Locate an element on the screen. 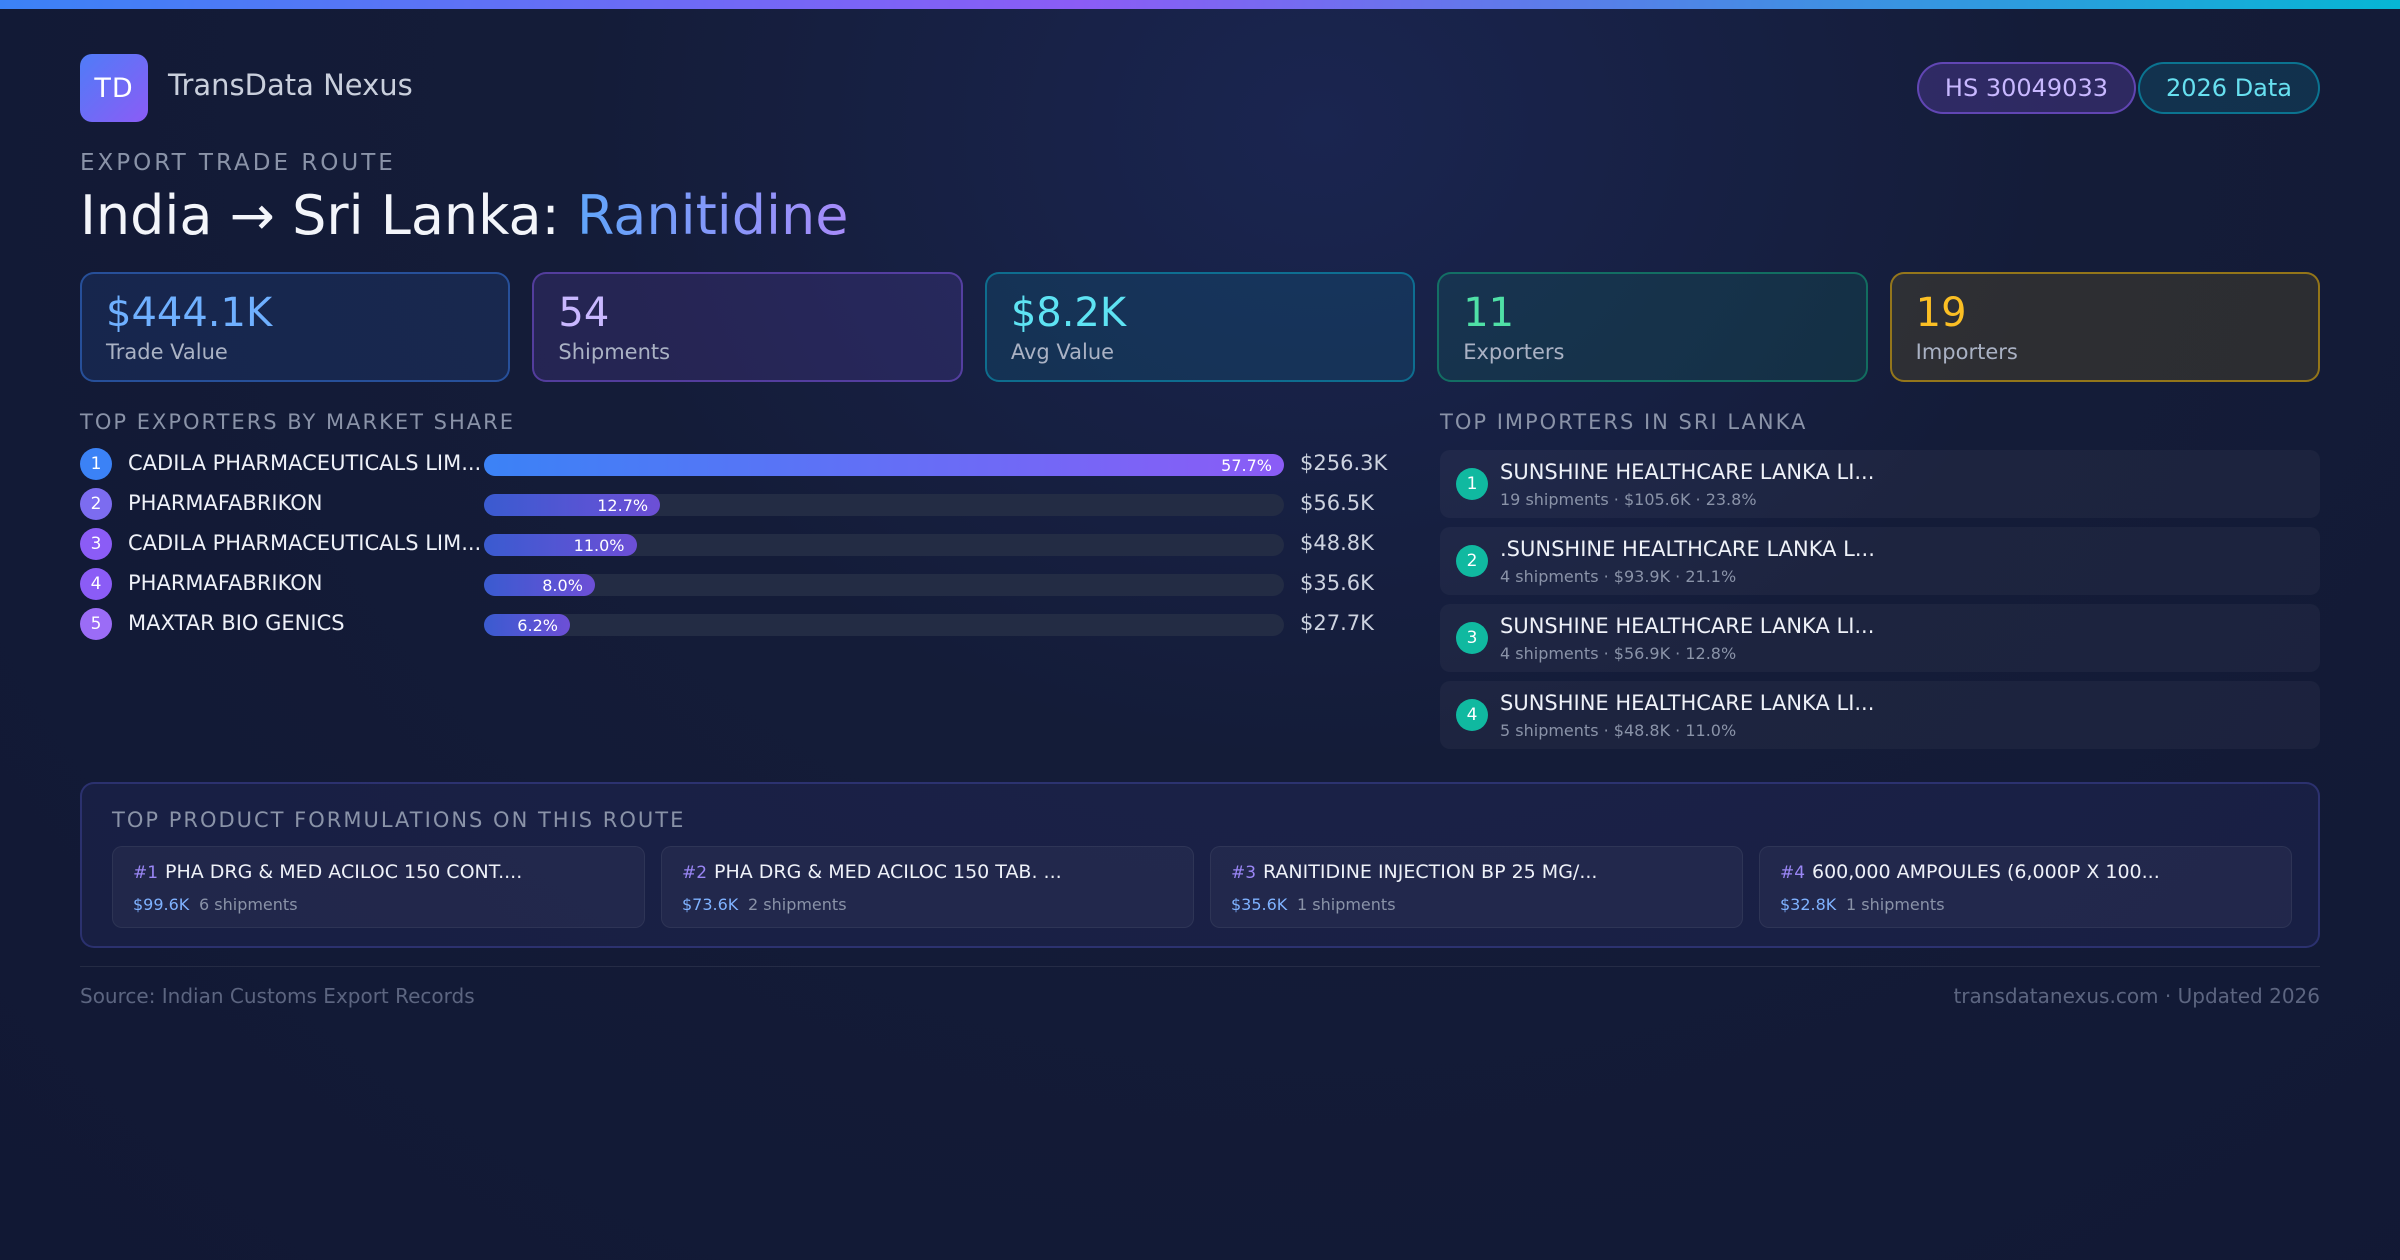  share-bar-fill: 57.7% is located at coordinates (884, 465).